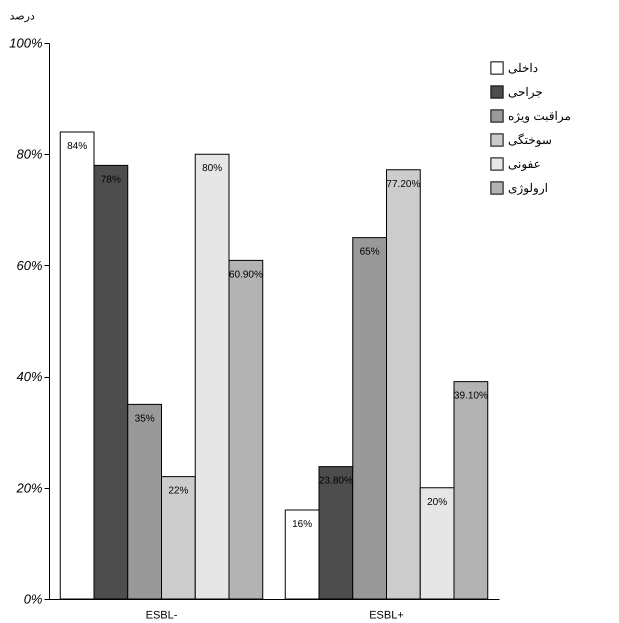 The image size is (619, 623). Describe the element at coordinates (29, 376) in the screenshot. I see `y-tick-label: 40%` at that location.